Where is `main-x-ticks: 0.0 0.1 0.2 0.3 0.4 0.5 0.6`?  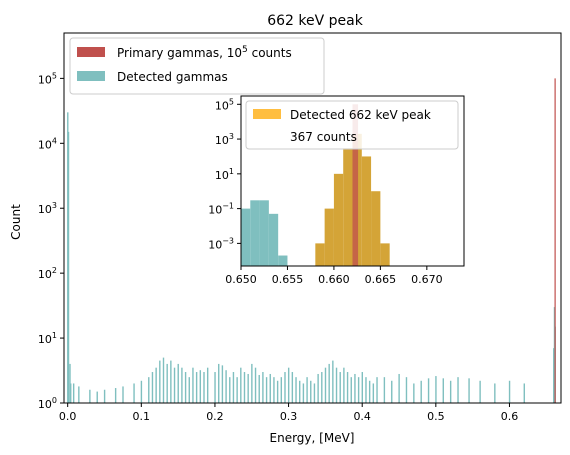 main-x-ticks: 0.0 0.1 0.2 0.3 0.4 0.5 0.6 is located at coordinates (288, 413).